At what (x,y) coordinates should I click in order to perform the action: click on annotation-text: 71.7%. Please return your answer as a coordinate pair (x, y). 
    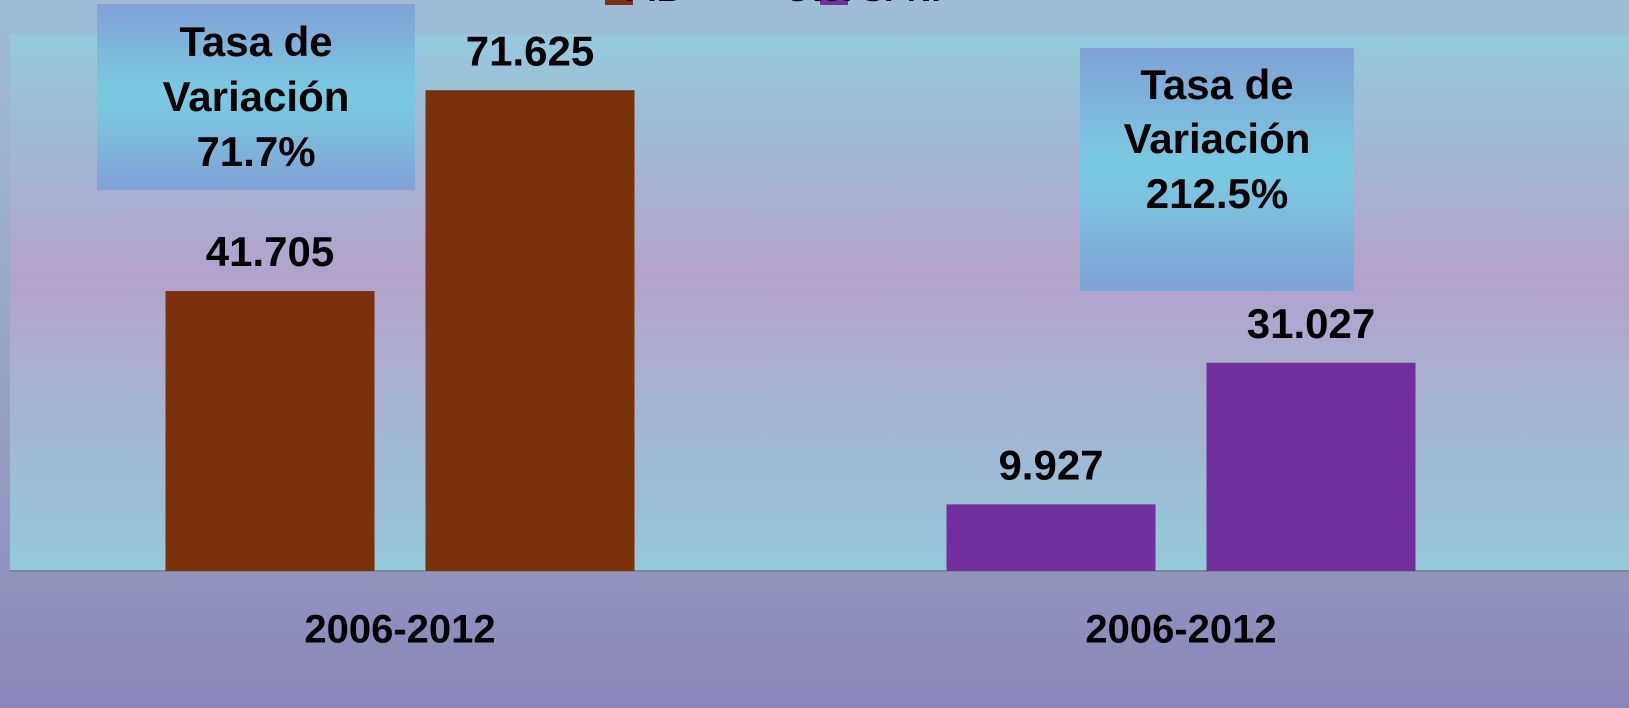
    Looking at the image, I should click on (255, 151).